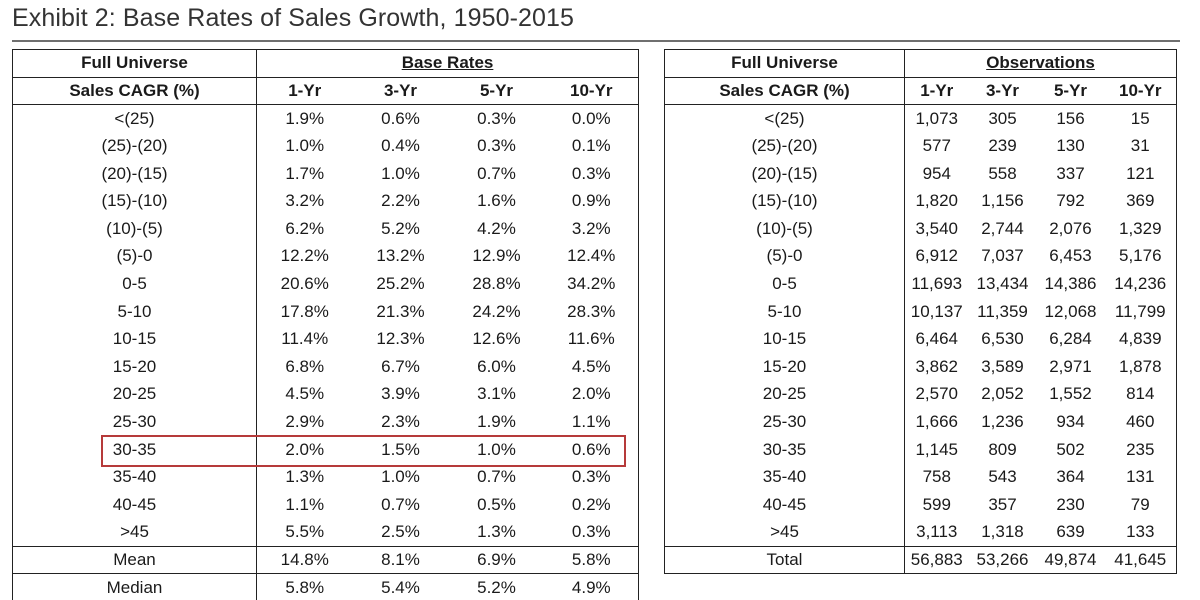 The height and width of the screenshot is (600, 1200). I want to click on table-cell: 28.8%, so click(496, 284).